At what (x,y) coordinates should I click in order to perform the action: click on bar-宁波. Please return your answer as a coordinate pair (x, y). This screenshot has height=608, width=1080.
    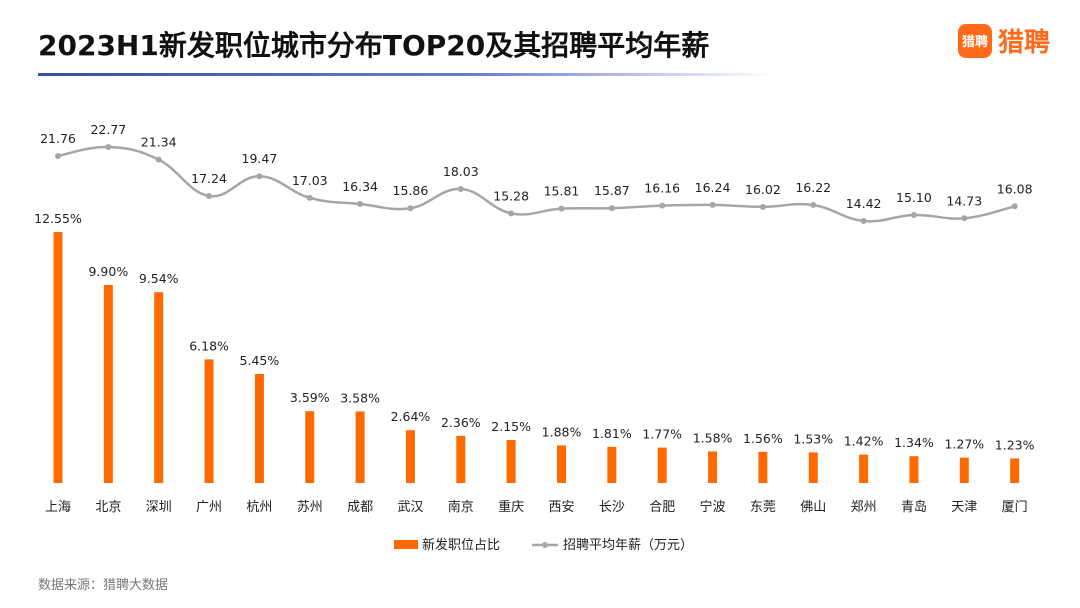
    Looking at the image, I should click on (713, 467).